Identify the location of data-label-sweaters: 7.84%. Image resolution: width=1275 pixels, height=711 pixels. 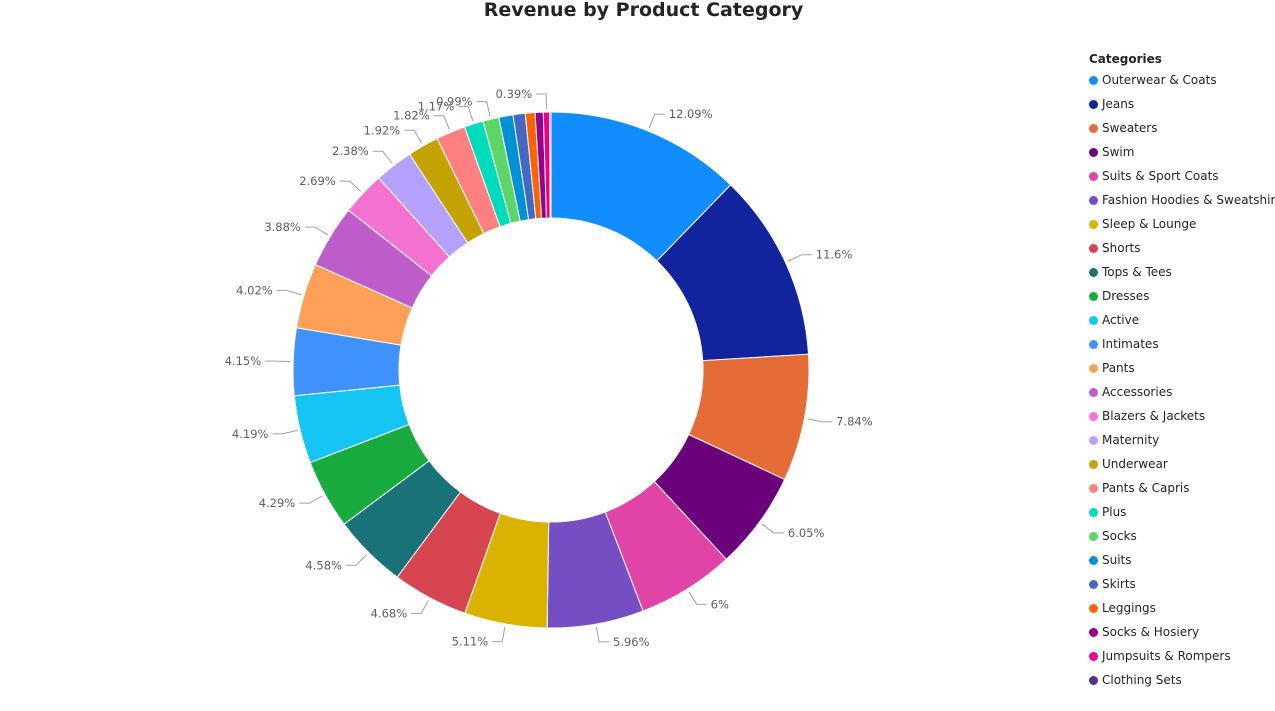
(854, 422).